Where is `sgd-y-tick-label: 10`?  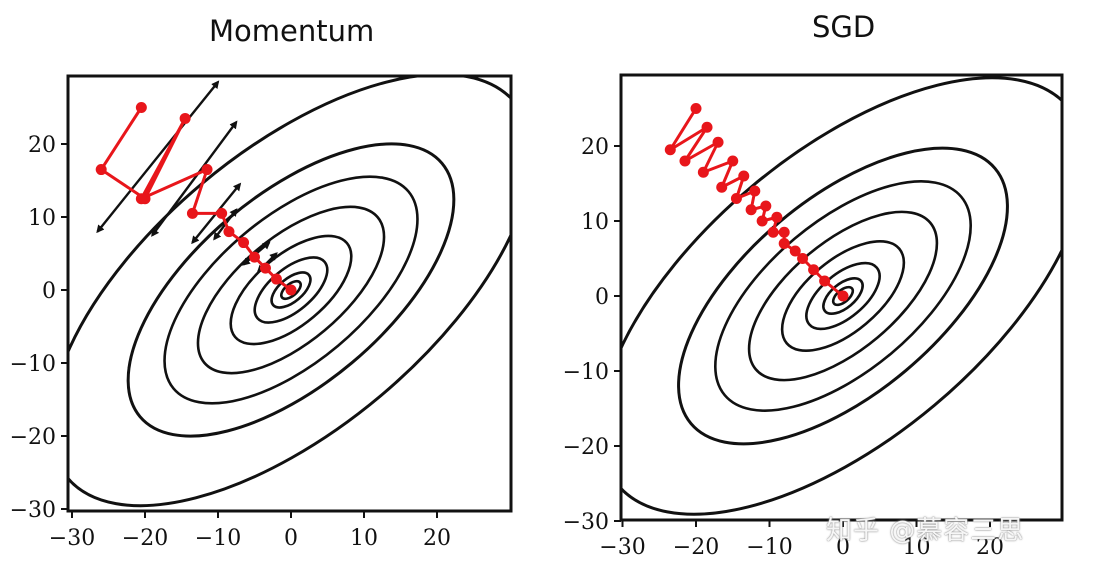 sgd-y-tick-label: 10 is located at coordinates (595, 222).